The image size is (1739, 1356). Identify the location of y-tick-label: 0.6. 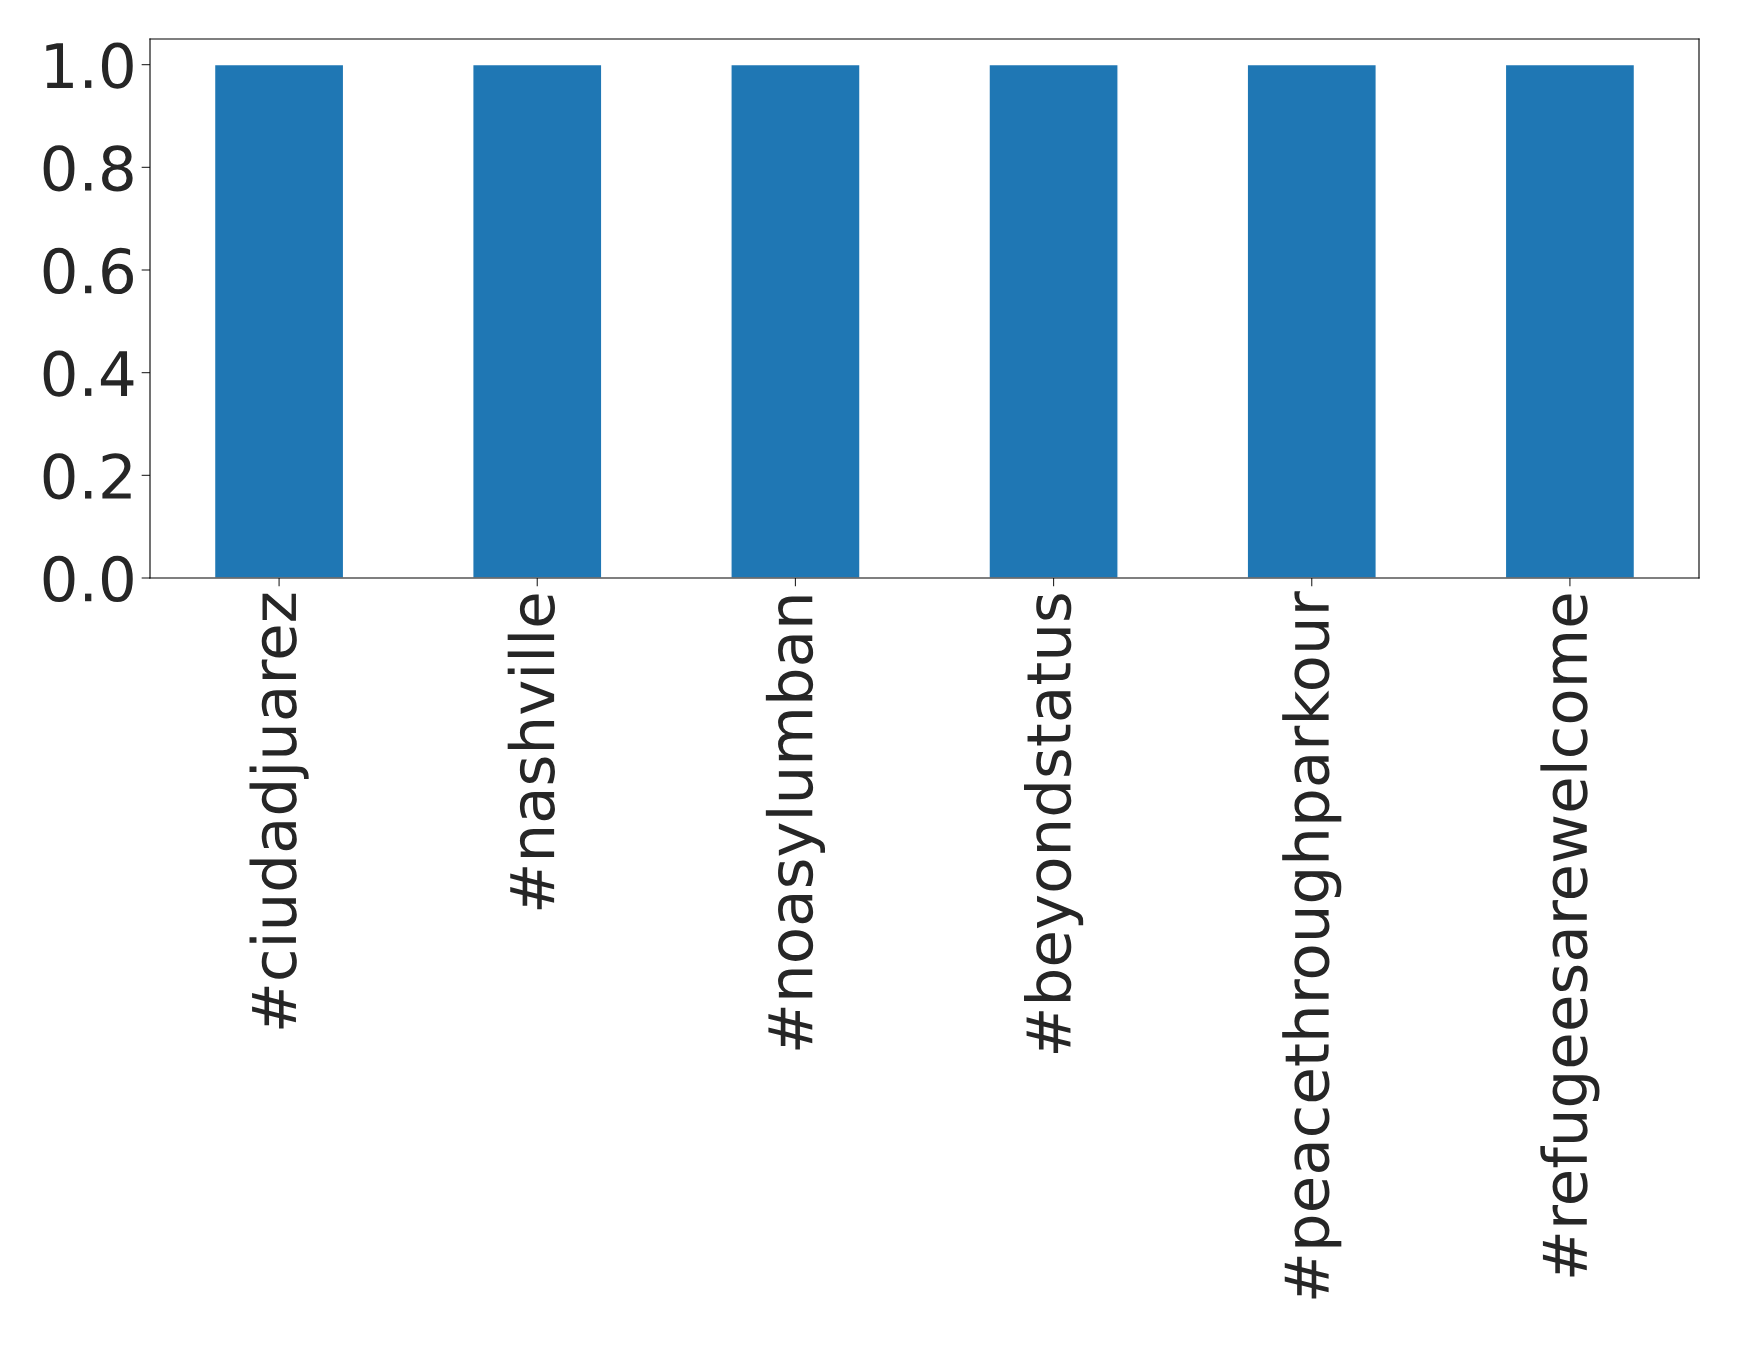
(88, 271).